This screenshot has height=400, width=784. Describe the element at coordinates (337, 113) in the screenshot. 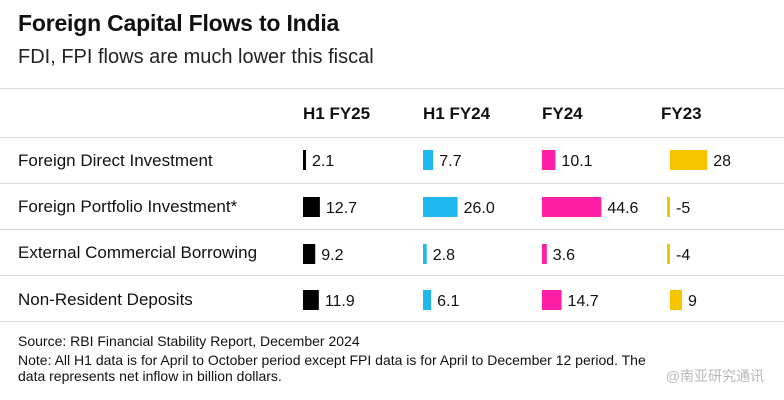

I see `column-header-h1-fy25: H1 FY25` at that location.